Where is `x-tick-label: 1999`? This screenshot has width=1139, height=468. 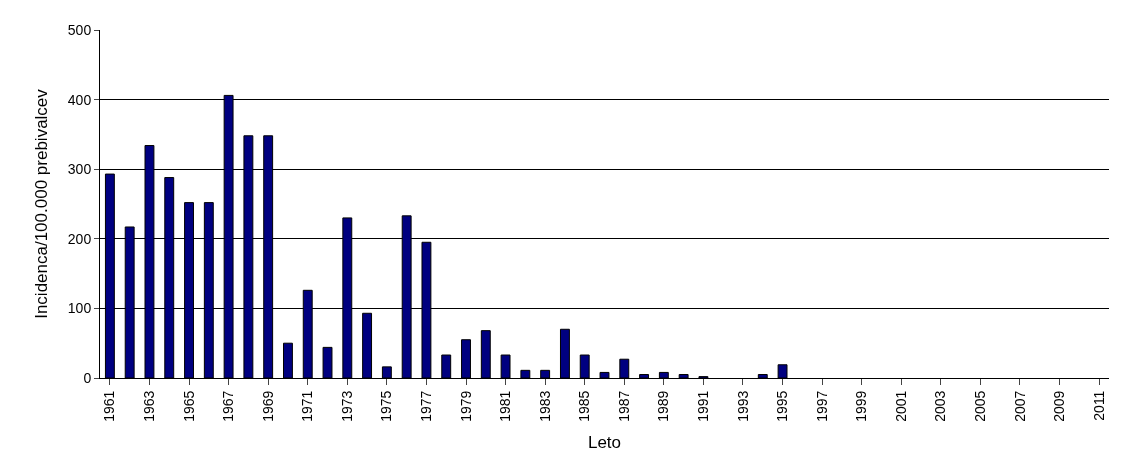
x-tick-label: 1999 is located at coordinates (861, 406).